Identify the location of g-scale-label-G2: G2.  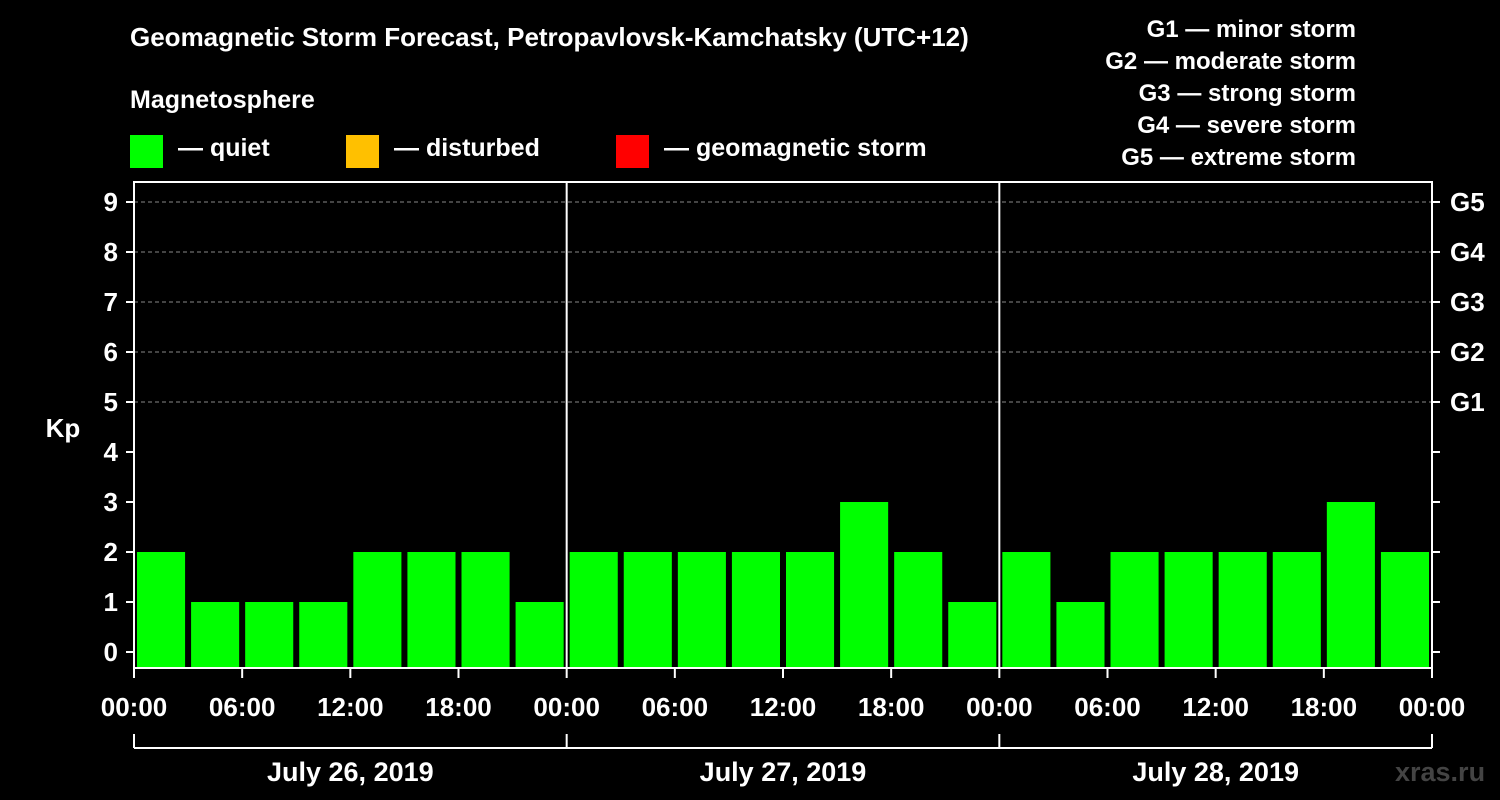
(1467, 352).